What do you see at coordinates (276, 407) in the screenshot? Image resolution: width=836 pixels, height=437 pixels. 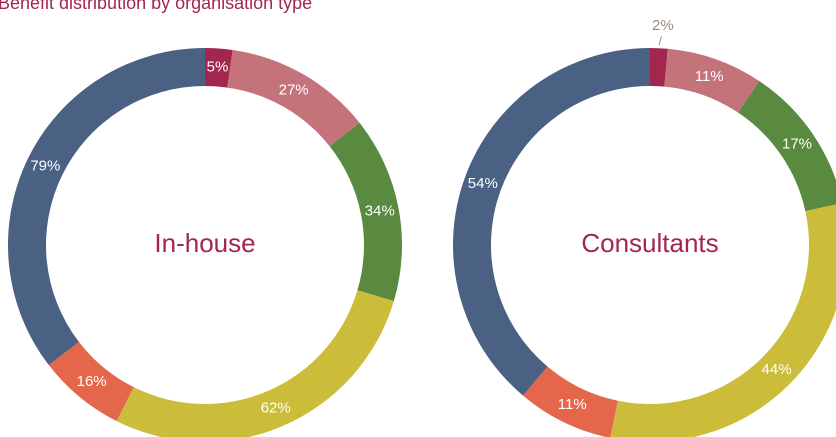 I see `value-label: 62%` at bounding box center [276, 407].